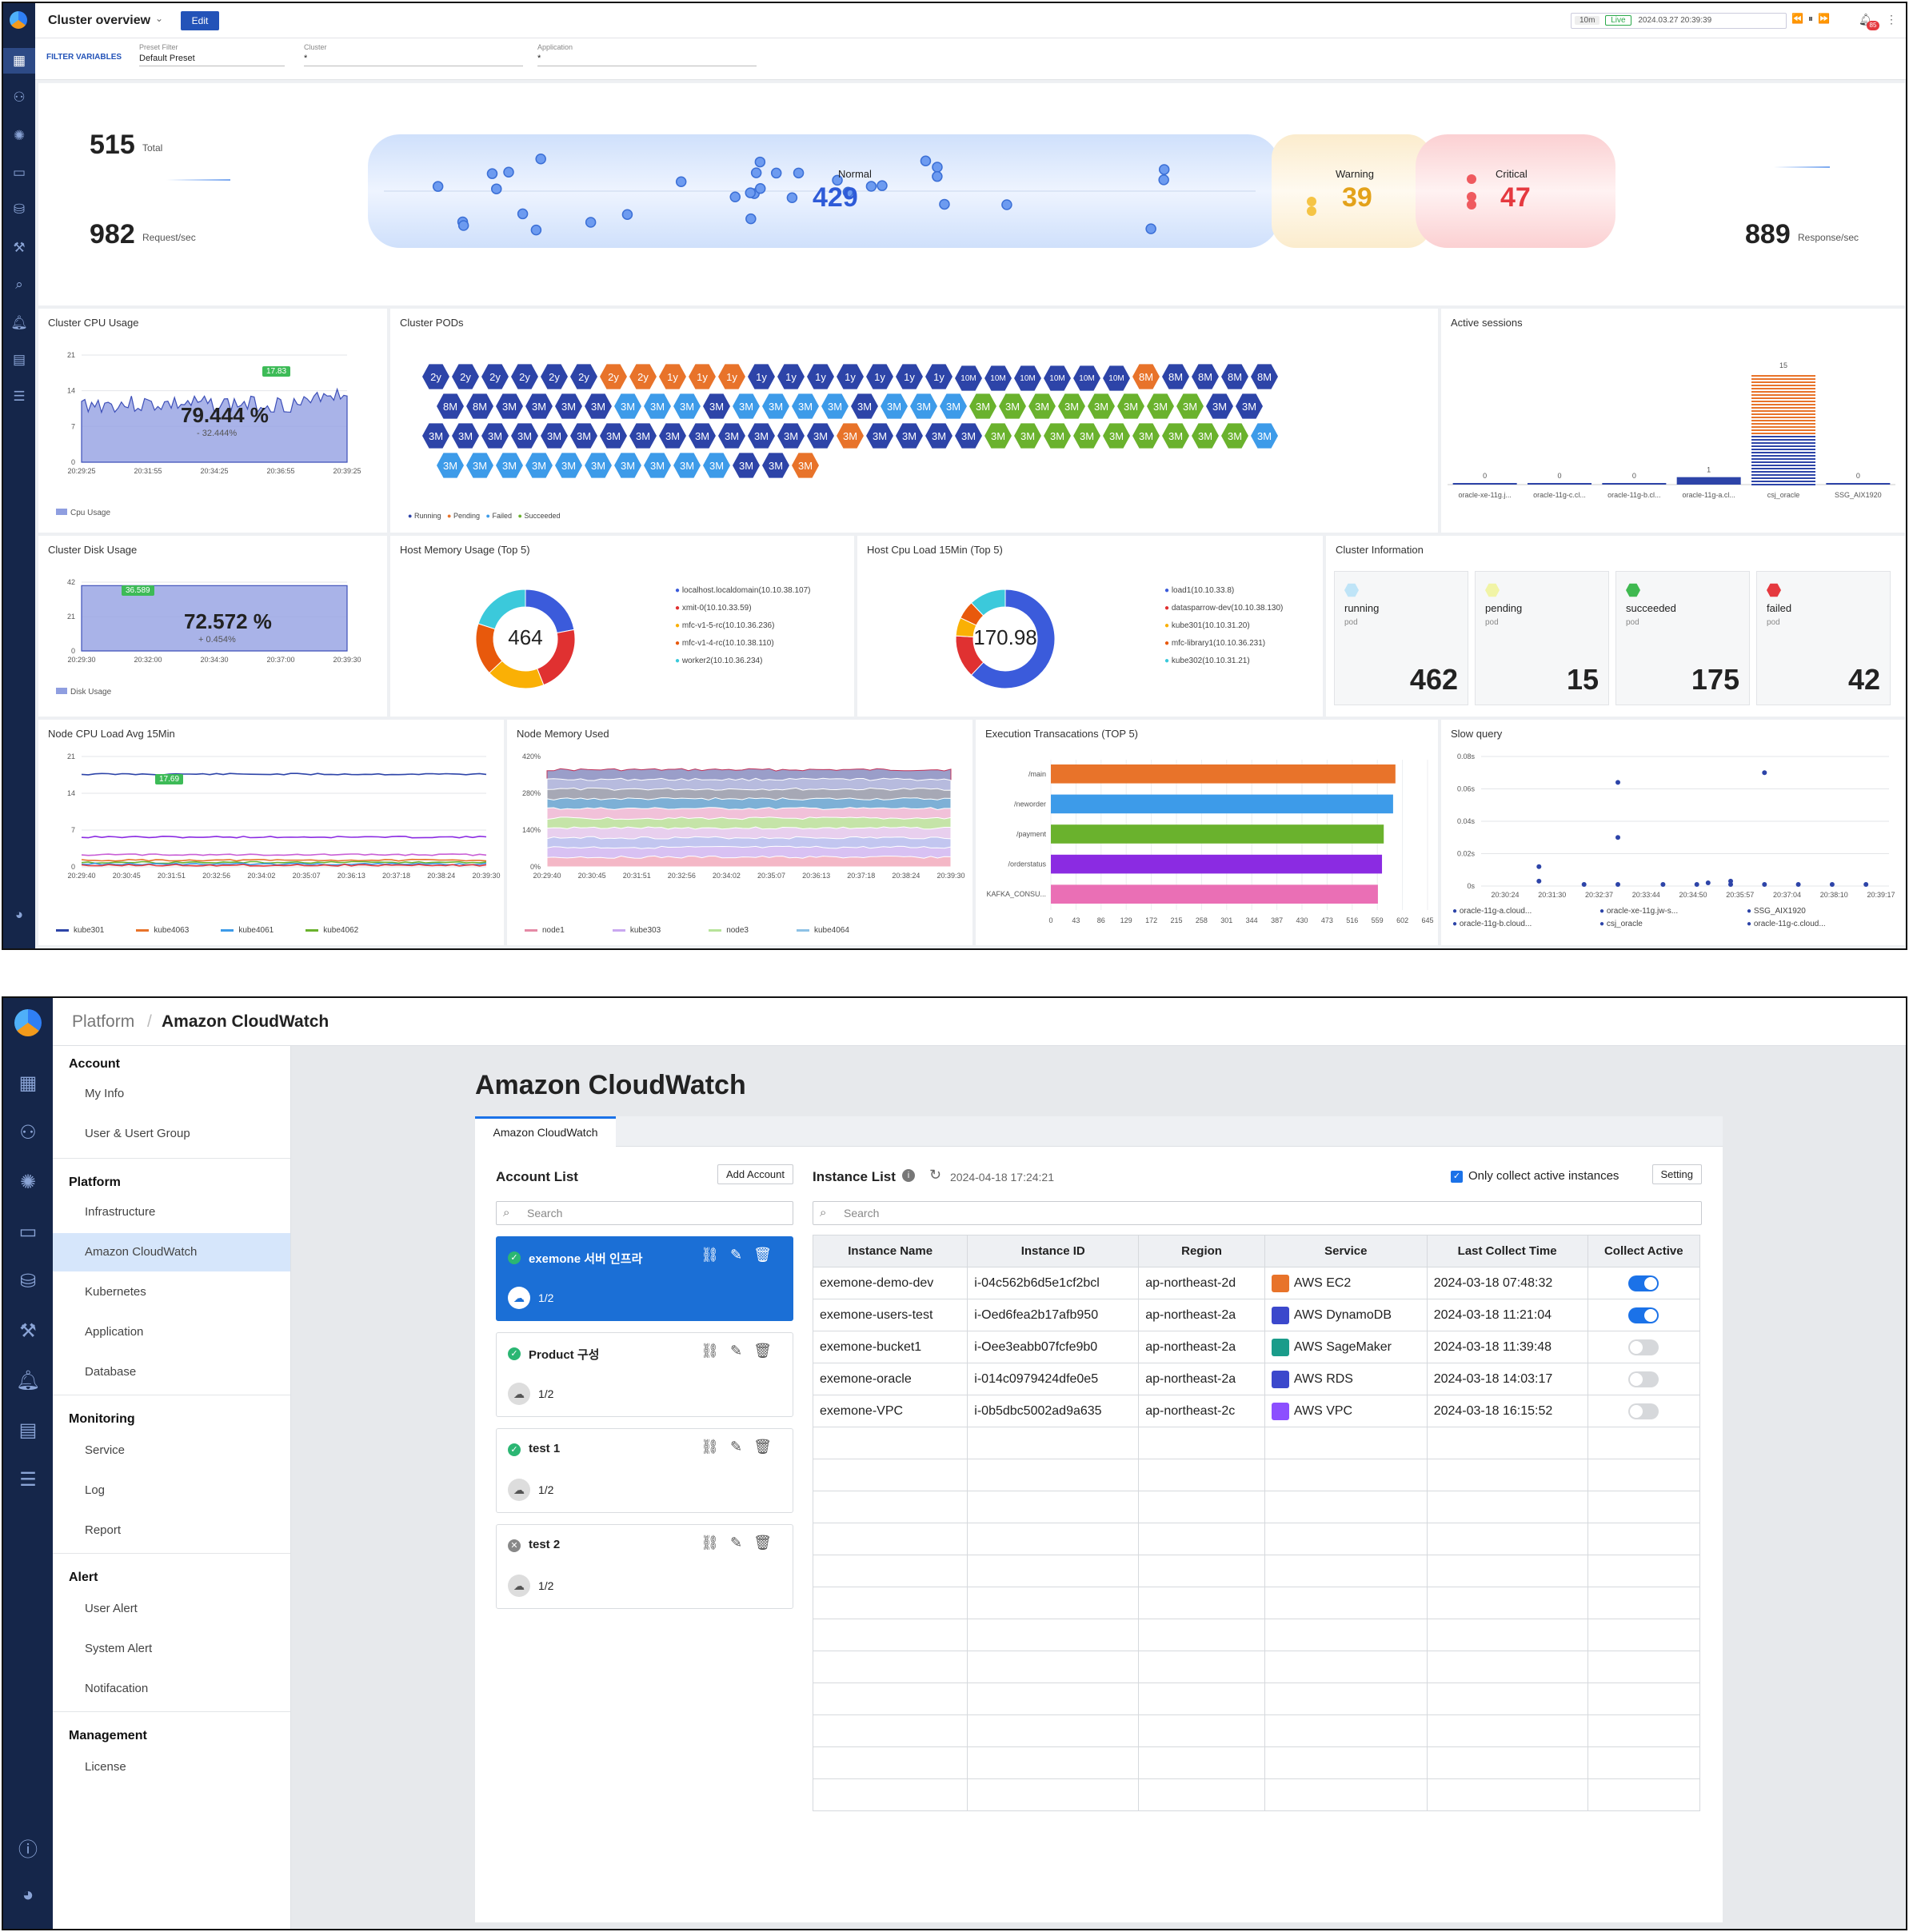 Image resolution: width=1909 pixels, height=1932 pixels. Describe the element at coordinates (890, 1251) in the screenshot. I see `column-header: Instance Name` at that location.